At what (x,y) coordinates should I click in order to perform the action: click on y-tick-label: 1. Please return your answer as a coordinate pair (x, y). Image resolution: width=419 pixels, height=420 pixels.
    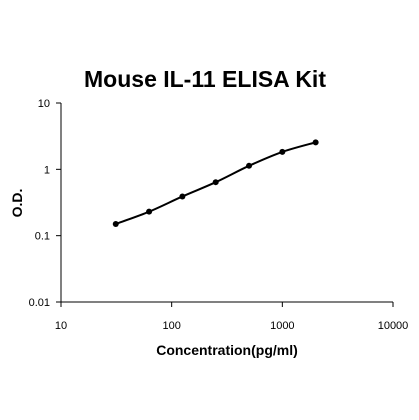
    Looking at the image, I should click on (47, 170).